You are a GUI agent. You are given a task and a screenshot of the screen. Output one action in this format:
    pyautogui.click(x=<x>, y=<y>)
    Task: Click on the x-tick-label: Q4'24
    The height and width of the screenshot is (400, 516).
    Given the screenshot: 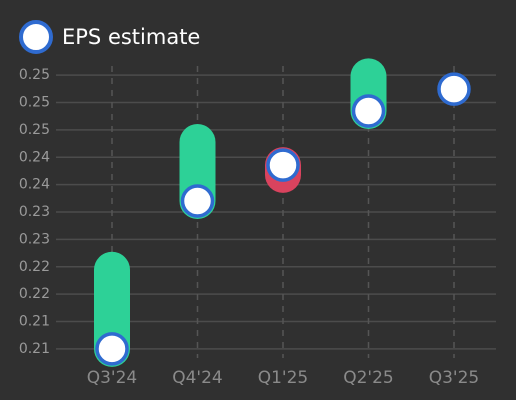 What is the action you would take?
    pyautogui.click(x=197, y=378)
    